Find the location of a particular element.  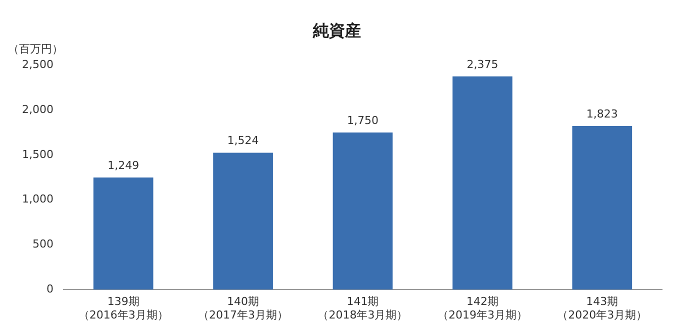

data-label: 1,249 is located at coordinates (124, 165).